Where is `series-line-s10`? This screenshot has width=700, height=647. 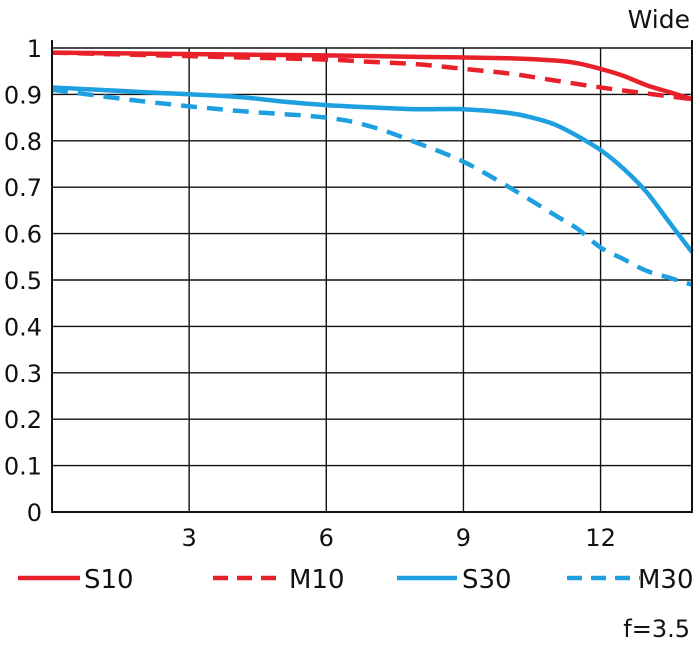
series-line-s10 is located at coordinates (372, 76).